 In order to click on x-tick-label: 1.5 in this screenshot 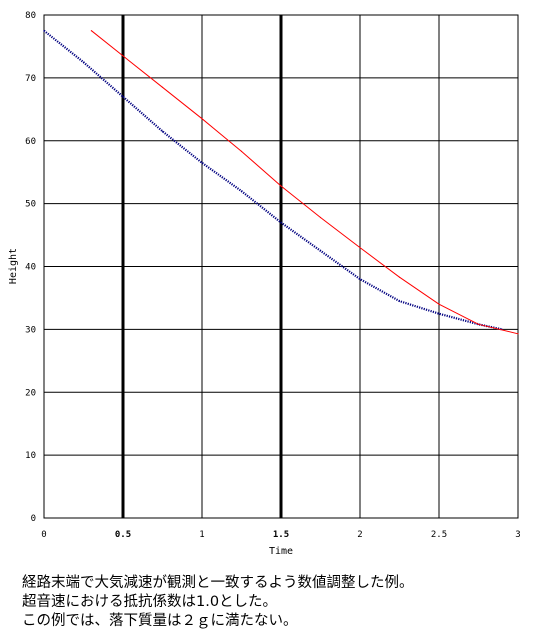, I will do `click(281, 535)`.